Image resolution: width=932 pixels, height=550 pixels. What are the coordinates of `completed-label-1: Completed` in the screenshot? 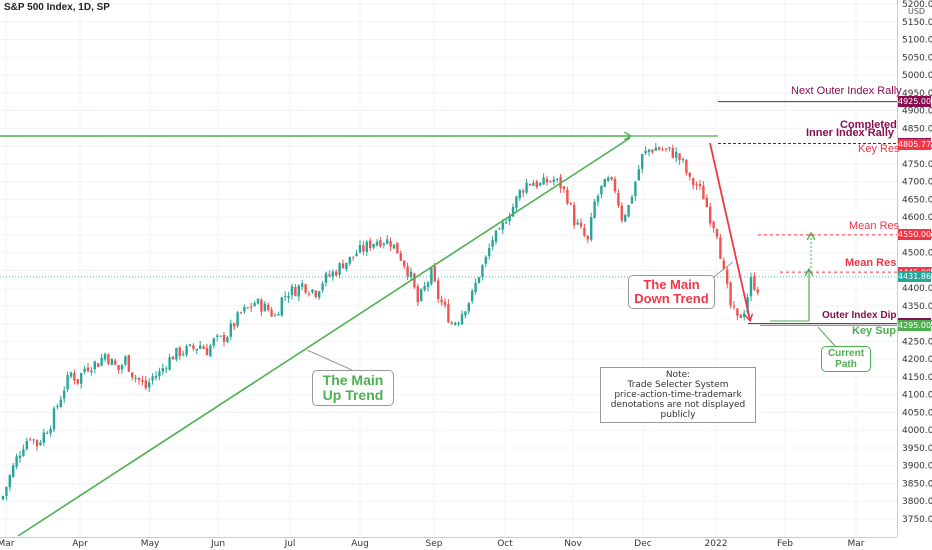 It's located at (868, 125).